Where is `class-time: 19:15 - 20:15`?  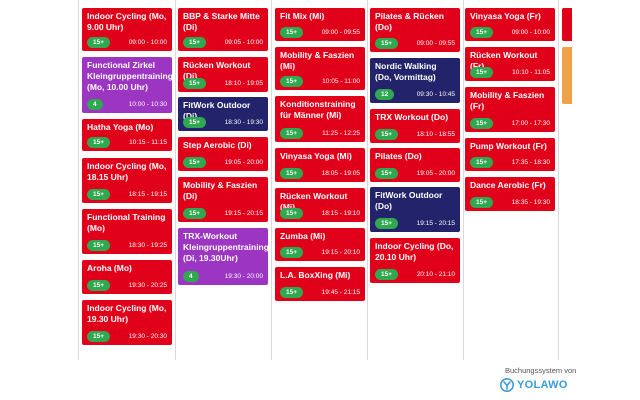 class-time: 19:15 - 20:15 is located at coordinates (435, 223).